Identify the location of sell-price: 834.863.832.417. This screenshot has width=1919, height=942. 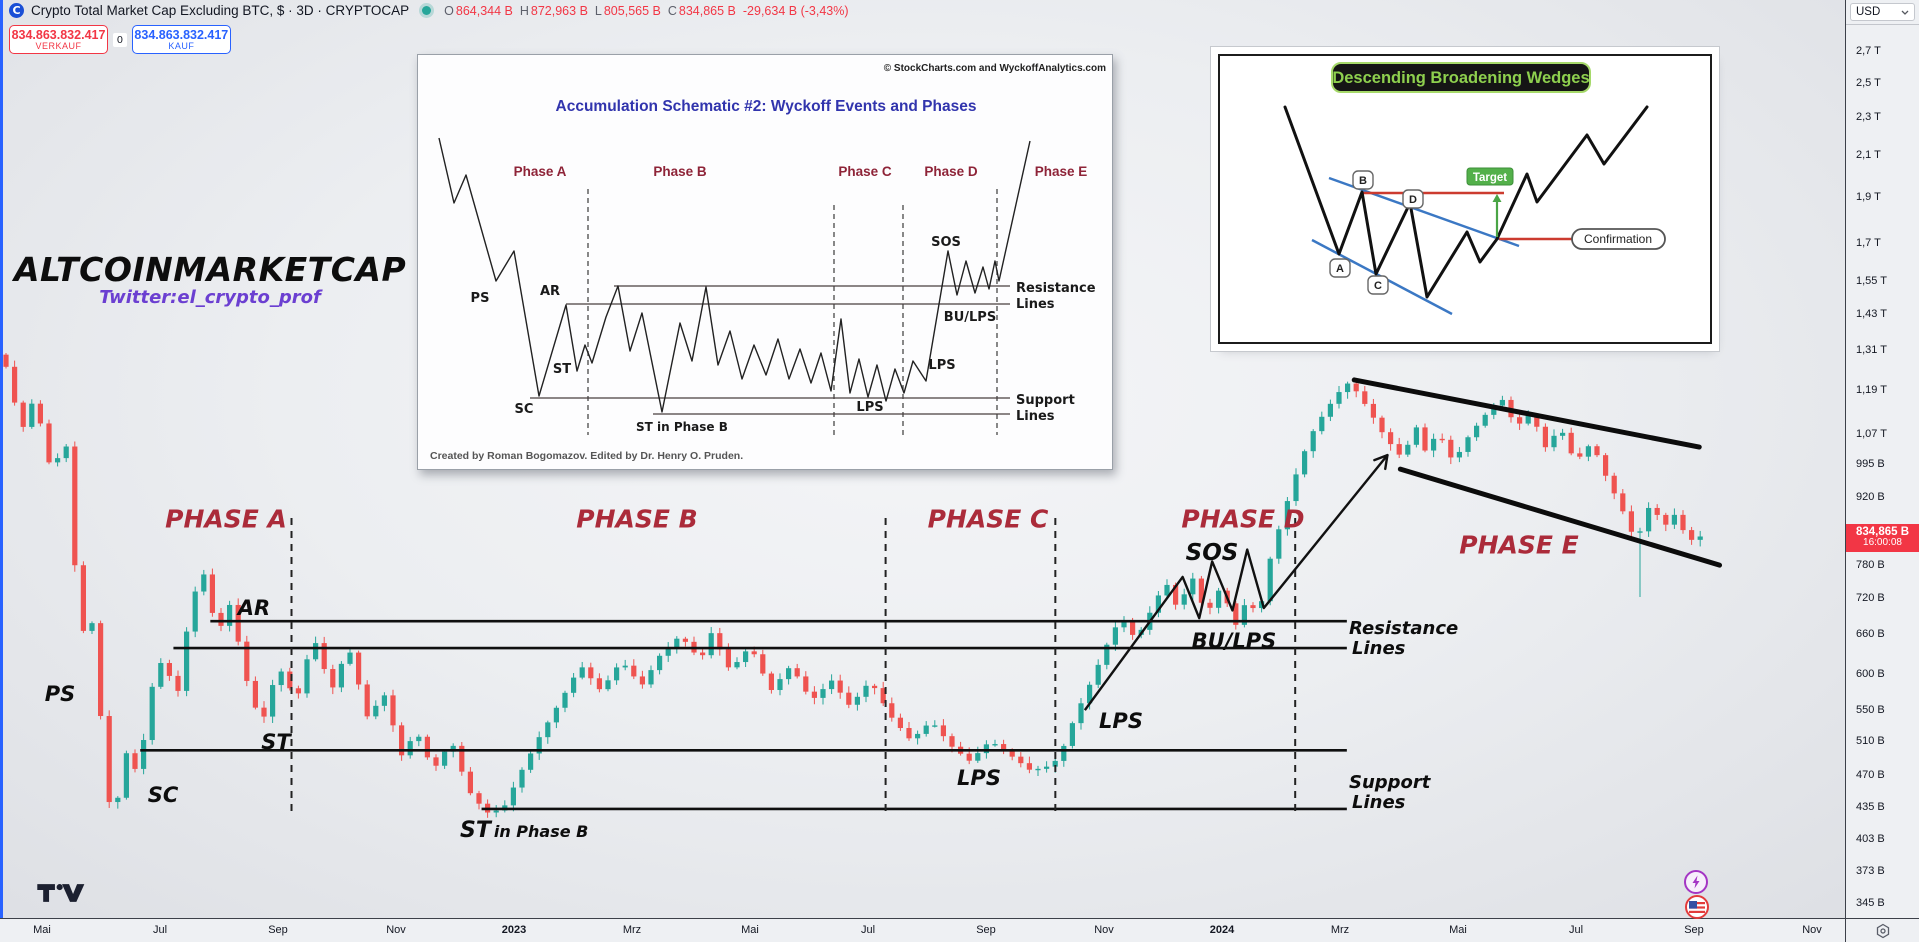
(58, 35).